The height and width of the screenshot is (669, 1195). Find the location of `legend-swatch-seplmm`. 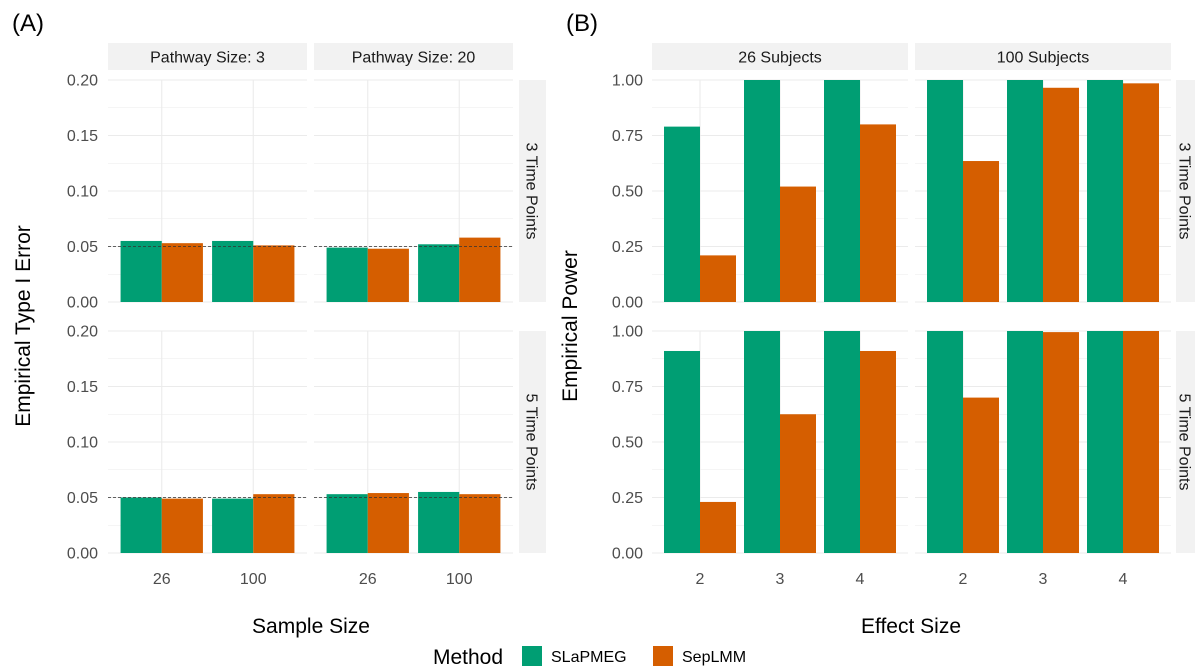

legend-swatch-seplmm is located at coordinates (663, 656).